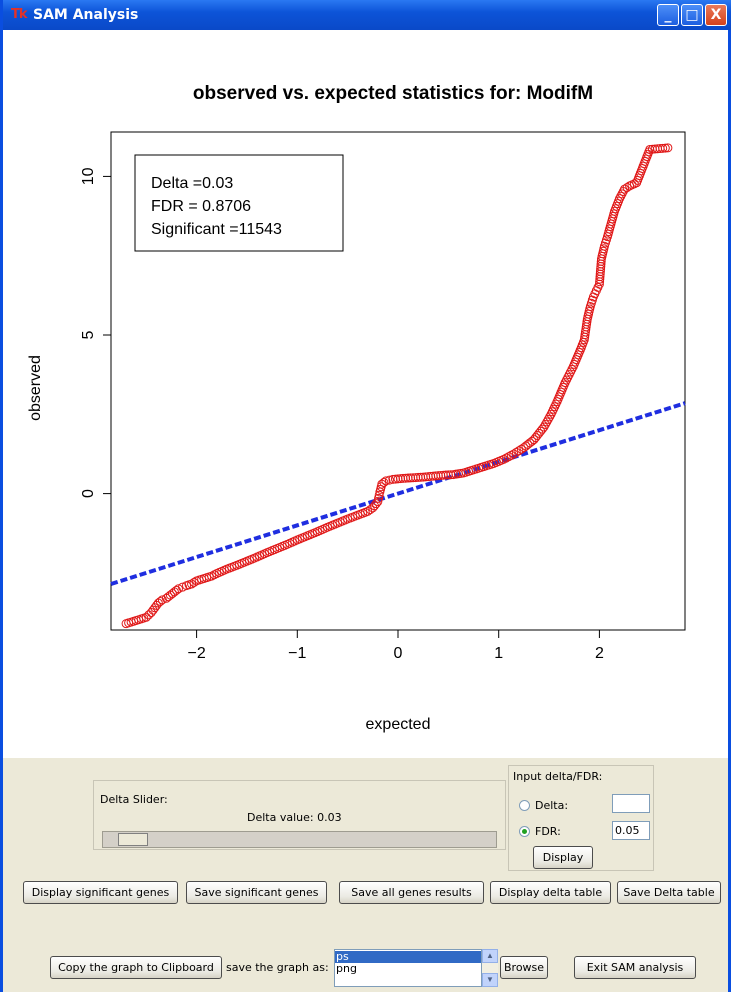 The image size is (731, 992). I want to click on reference-line-segment, so click(398, 493).